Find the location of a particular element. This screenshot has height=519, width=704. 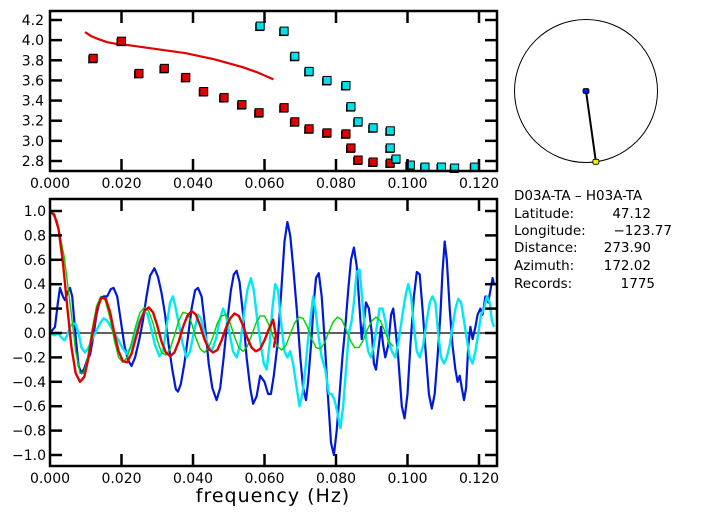

station-a-marker is located at coordinates (586, 91).